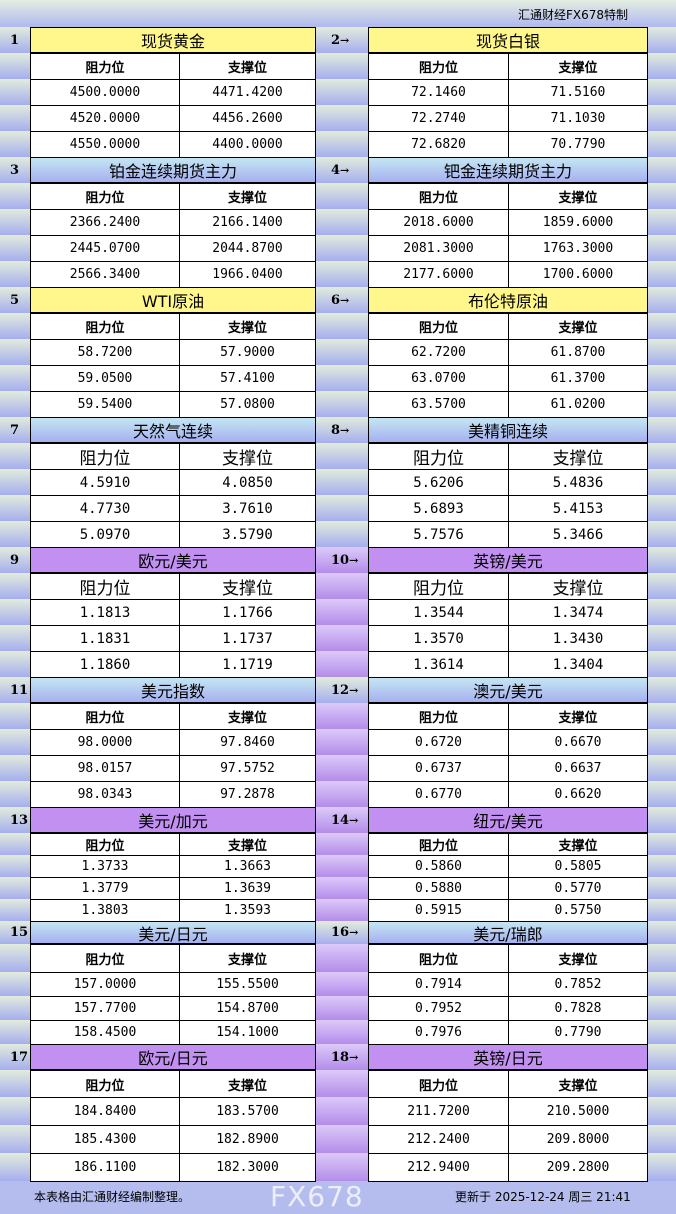 This screenshot has width=676, height=1214. Describe the element at coordinates (438, 534) in the screenshot. I see `resistance-value: 5.7576` at that location.